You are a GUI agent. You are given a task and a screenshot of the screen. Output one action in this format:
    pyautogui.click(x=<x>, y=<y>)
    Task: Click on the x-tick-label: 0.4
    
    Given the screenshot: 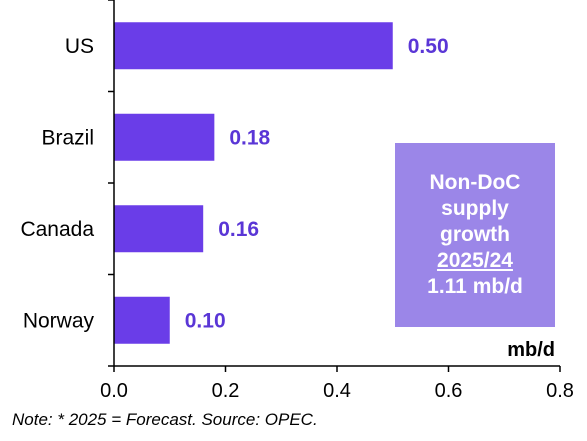 What is the action you would take?
    pyautogui.click(x=337, y=391)
    